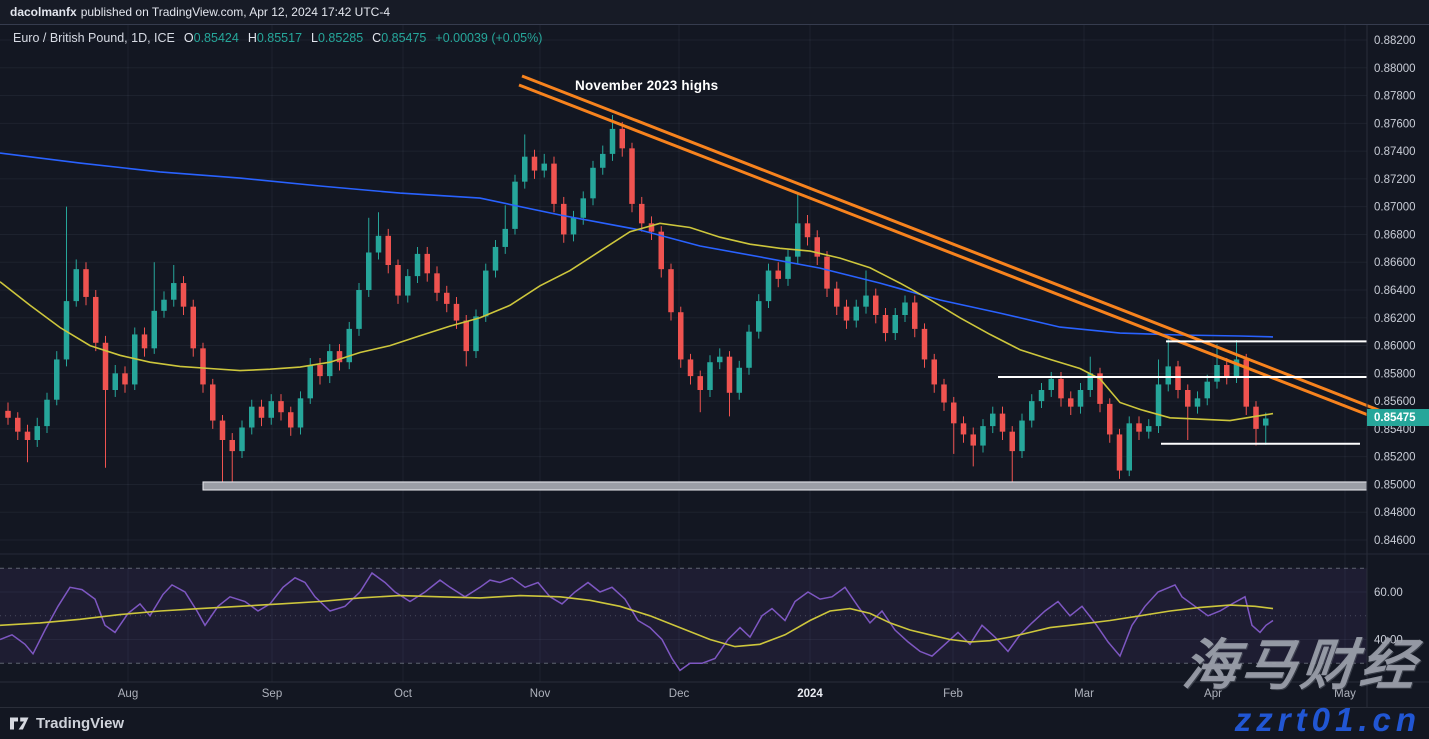  I want to click on tradingview-logo: TradingView, so click(67, 723).